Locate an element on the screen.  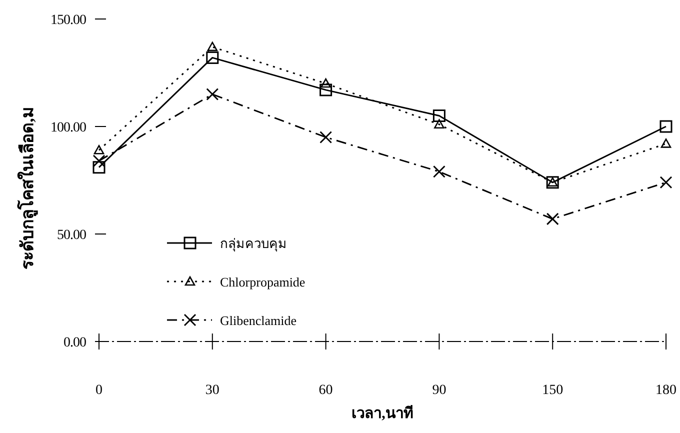
y-tick-label: 50.00 is located at coordinates (71, 235).